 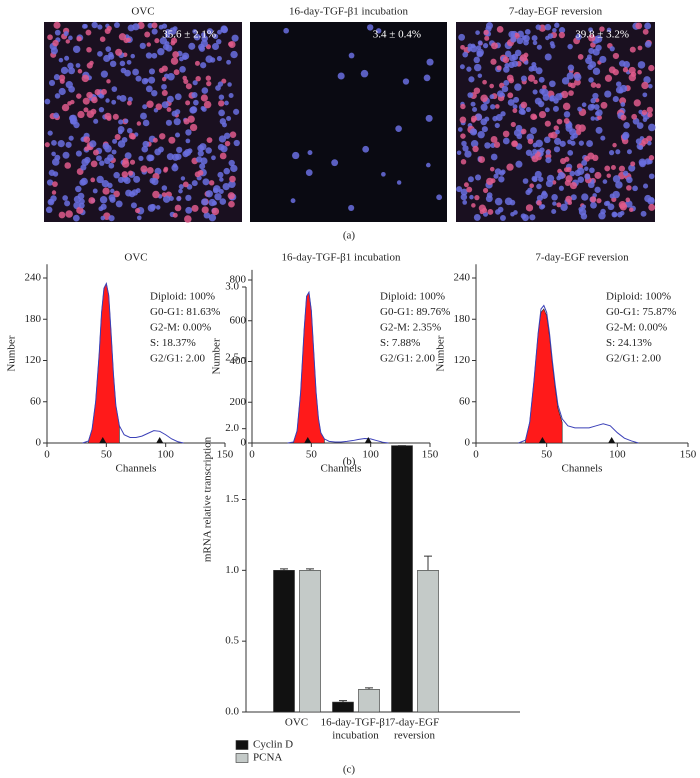 I want to click on legend-swatch, so click(x=242, y=758).